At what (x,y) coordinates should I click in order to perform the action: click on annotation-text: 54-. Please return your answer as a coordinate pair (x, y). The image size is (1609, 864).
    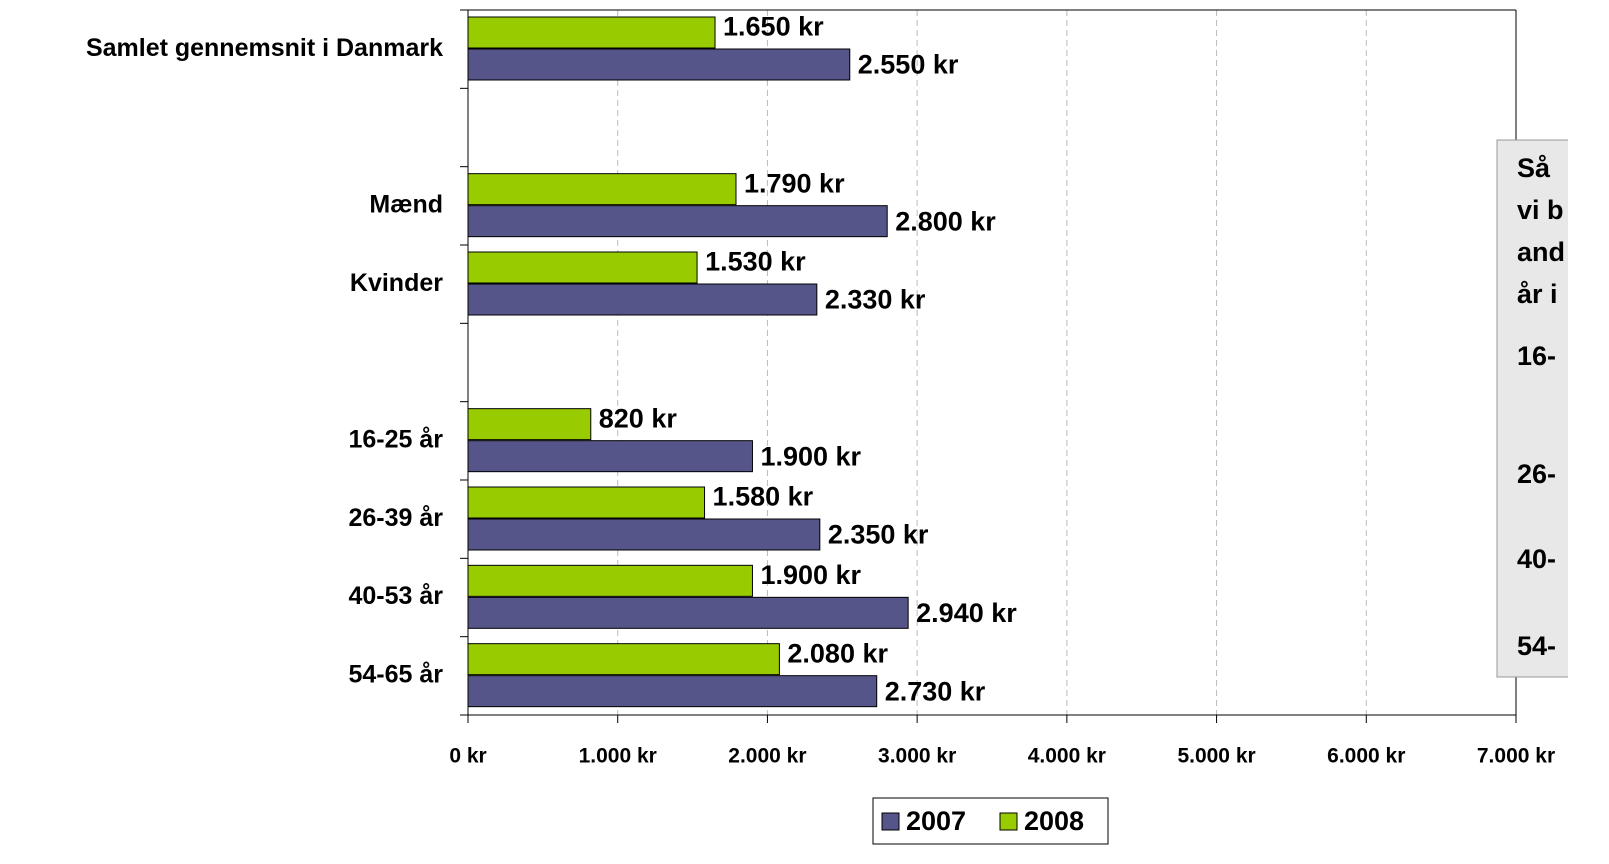
    Looking at the image, I should click on (1536, 646).